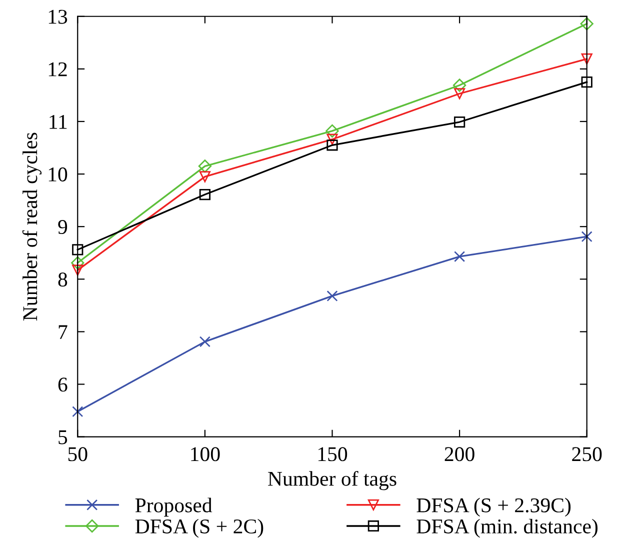  I want to click on x-tick-label: 150, so click(333, 454).